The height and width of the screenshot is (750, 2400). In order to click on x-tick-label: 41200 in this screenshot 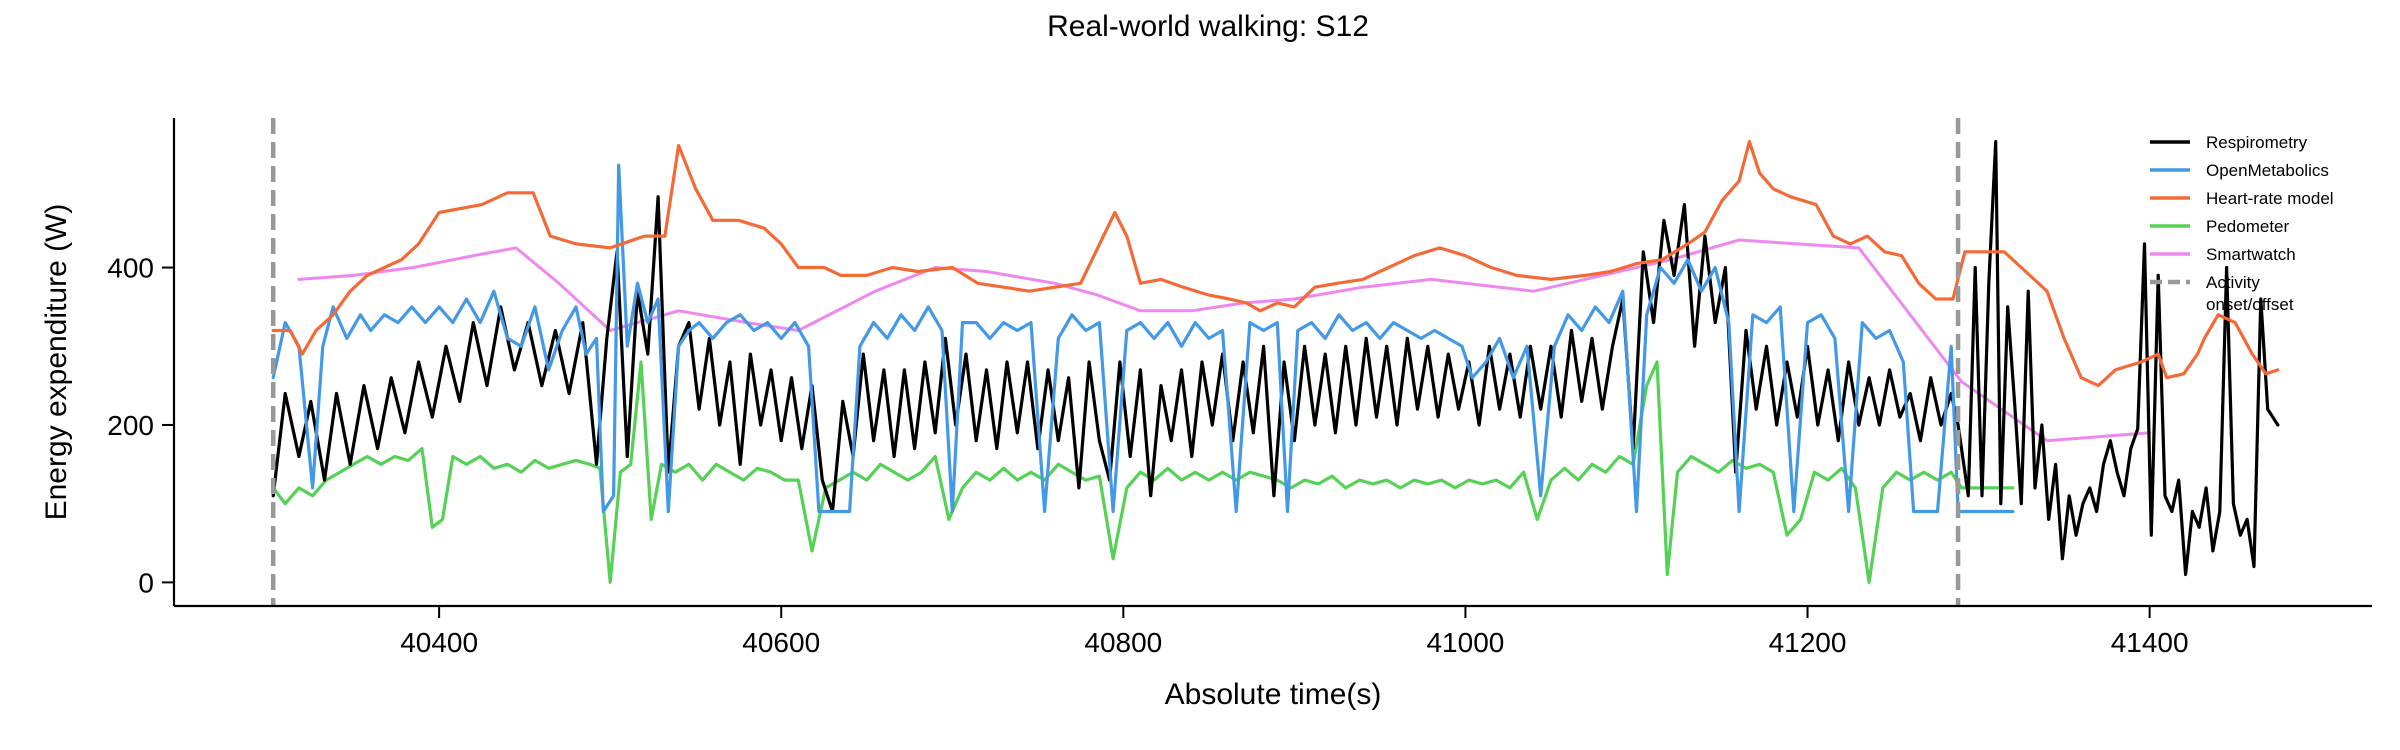, I will do `click(1808, 642)`.